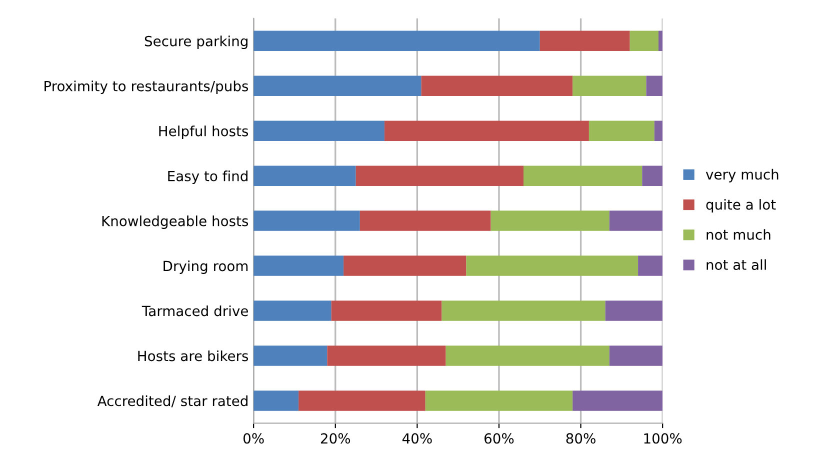  Describe the element at coordinates (203, 133) in the screenshot. I see `y-tick-label: Helpful hosts` at that location.